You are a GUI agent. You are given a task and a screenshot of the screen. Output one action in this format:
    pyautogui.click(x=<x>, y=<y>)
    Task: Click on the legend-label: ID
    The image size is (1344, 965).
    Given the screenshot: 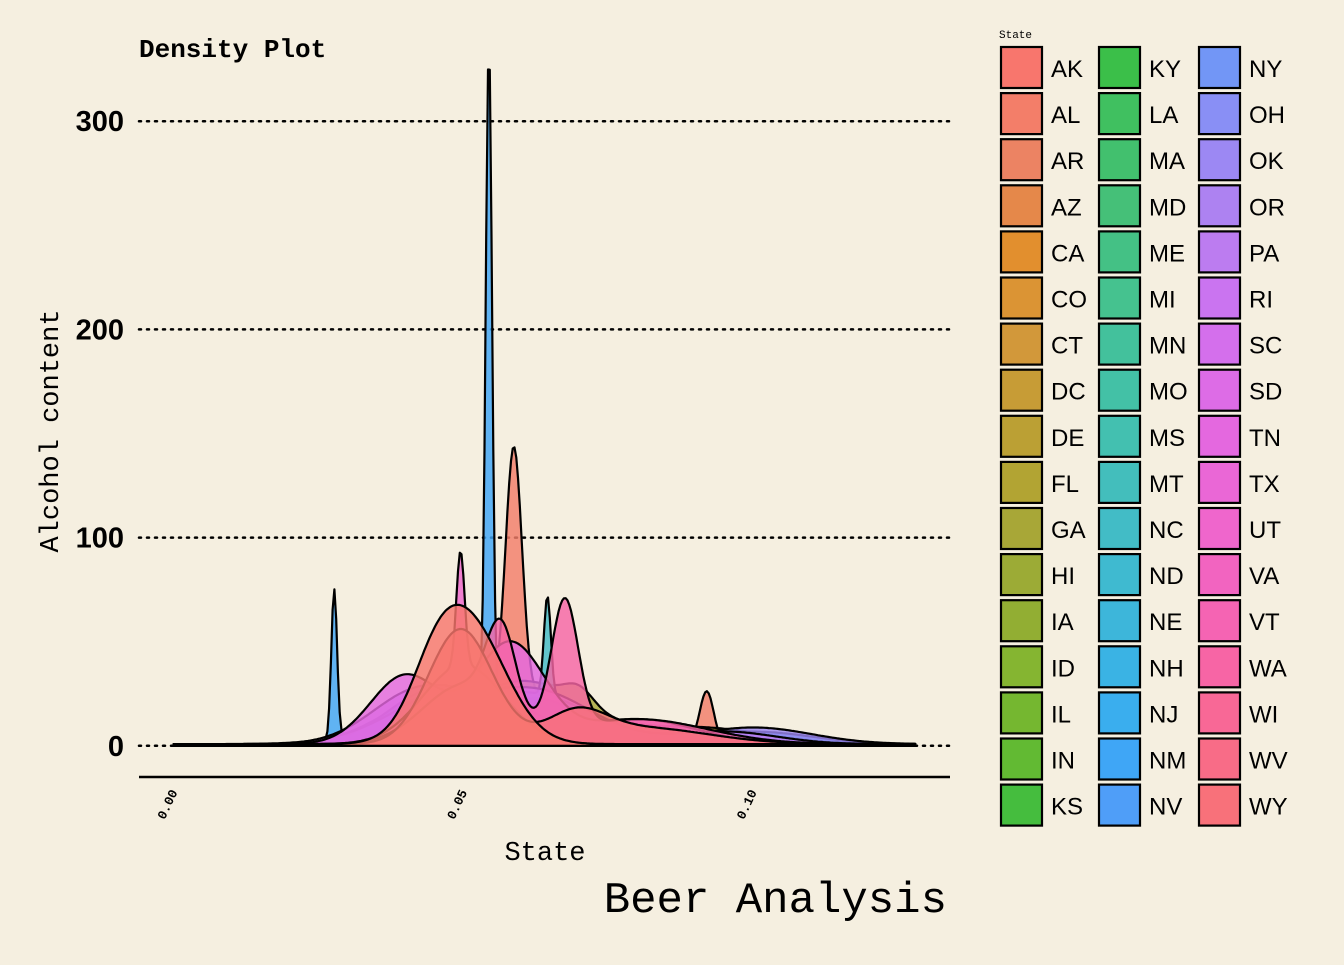 What is the action you would take?
    pyautogui.click(x=1063, y=668)
    